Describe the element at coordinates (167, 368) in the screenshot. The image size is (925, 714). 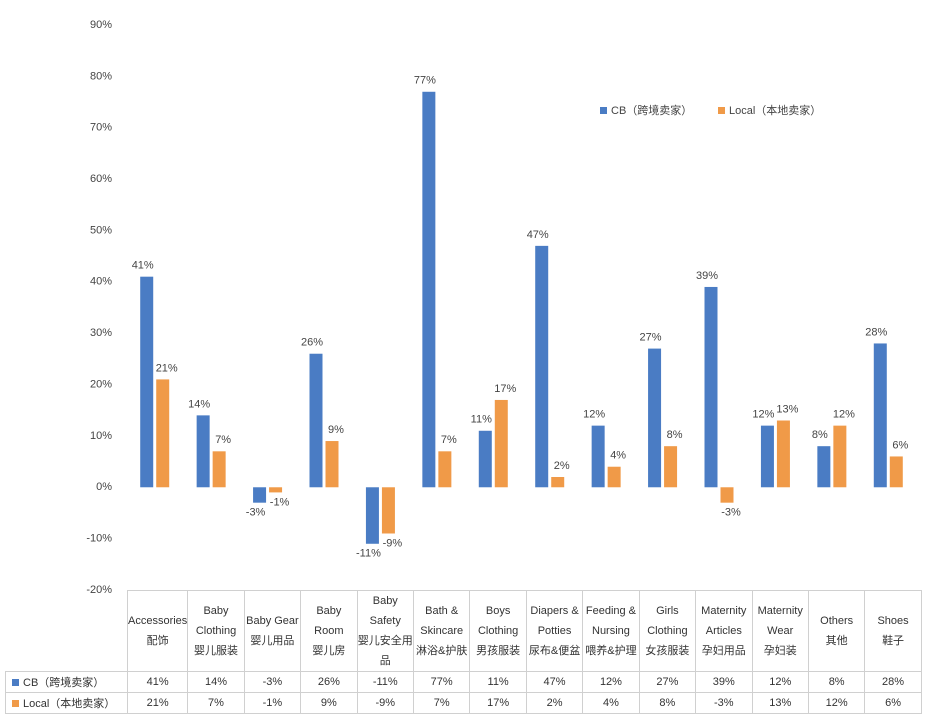
I see `data-label: 21%` at that location.